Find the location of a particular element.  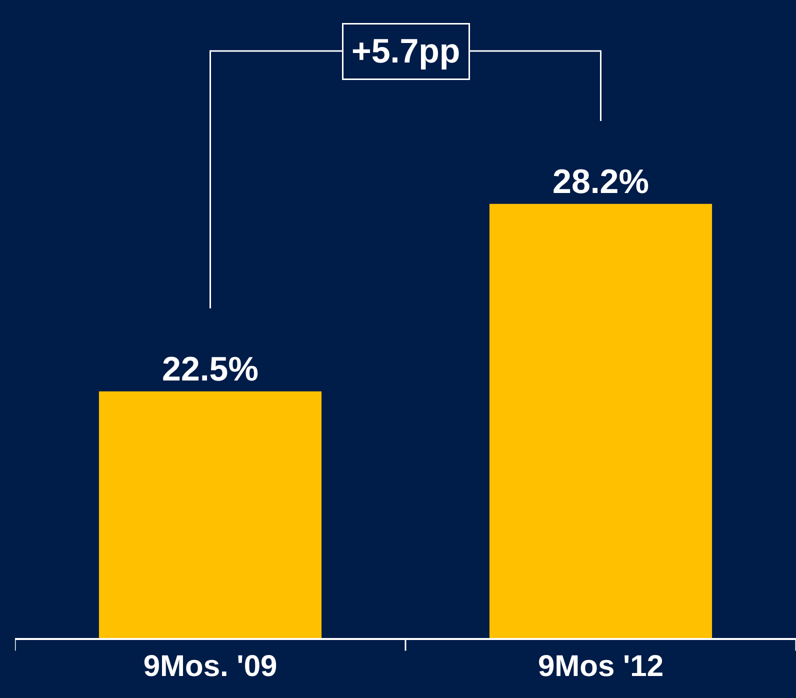

annotation: +5.7pp is located at coordinates (406, 51).